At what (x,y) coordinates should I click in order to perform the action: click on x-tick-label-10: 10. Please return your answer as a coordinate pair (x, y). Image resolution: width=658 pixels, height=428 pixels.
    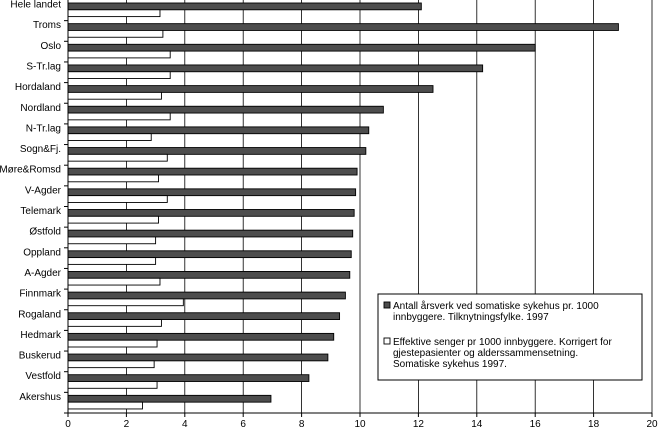
    Looking at the image, I should click on (360, 423).